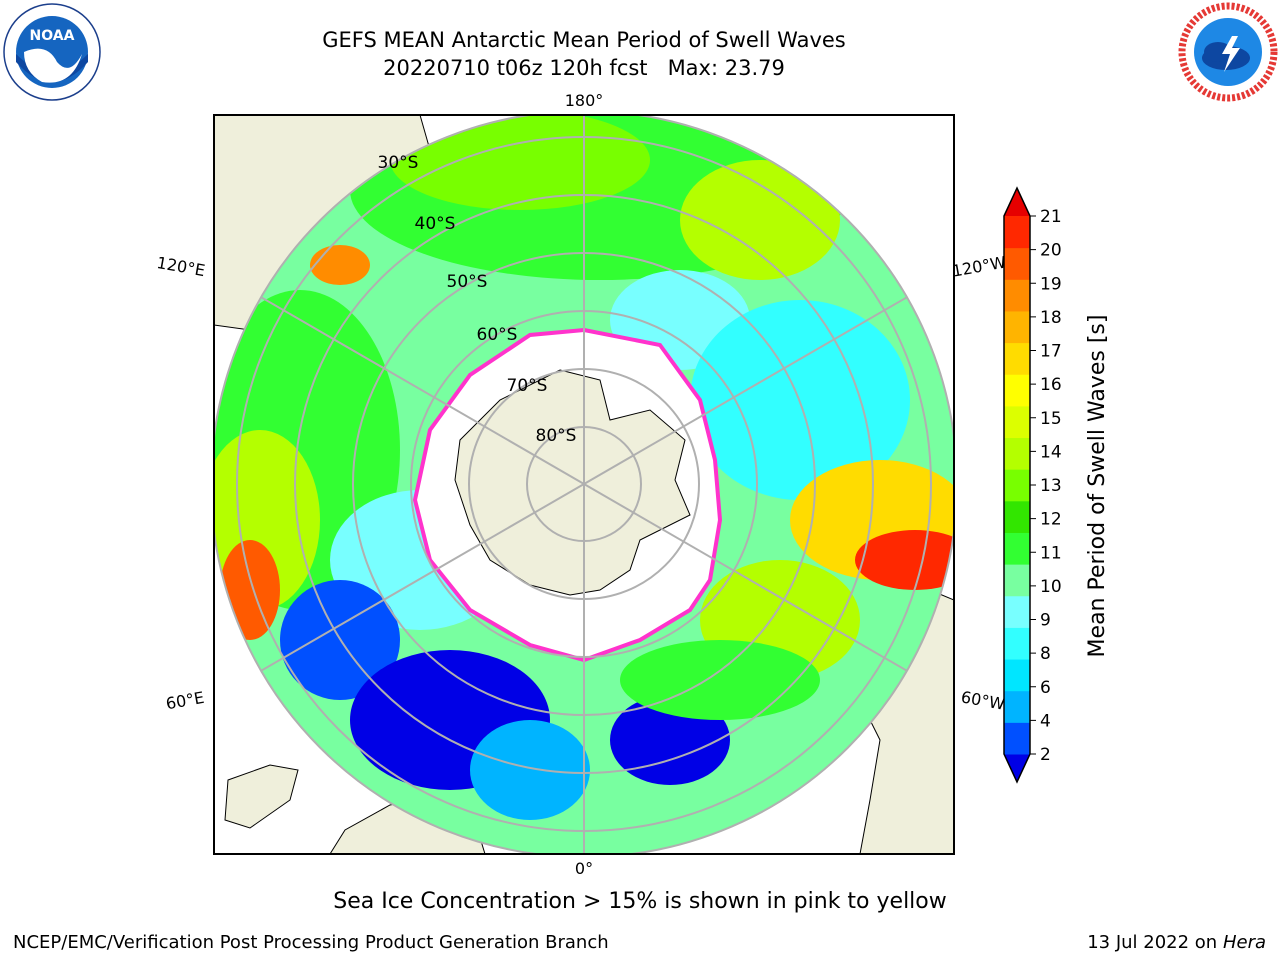 This screenshot has width=1280, height=960. Describe the element at coordinates (1051, 486) in the screenshot. I see `colorbar-tick-label: 13` at that location.